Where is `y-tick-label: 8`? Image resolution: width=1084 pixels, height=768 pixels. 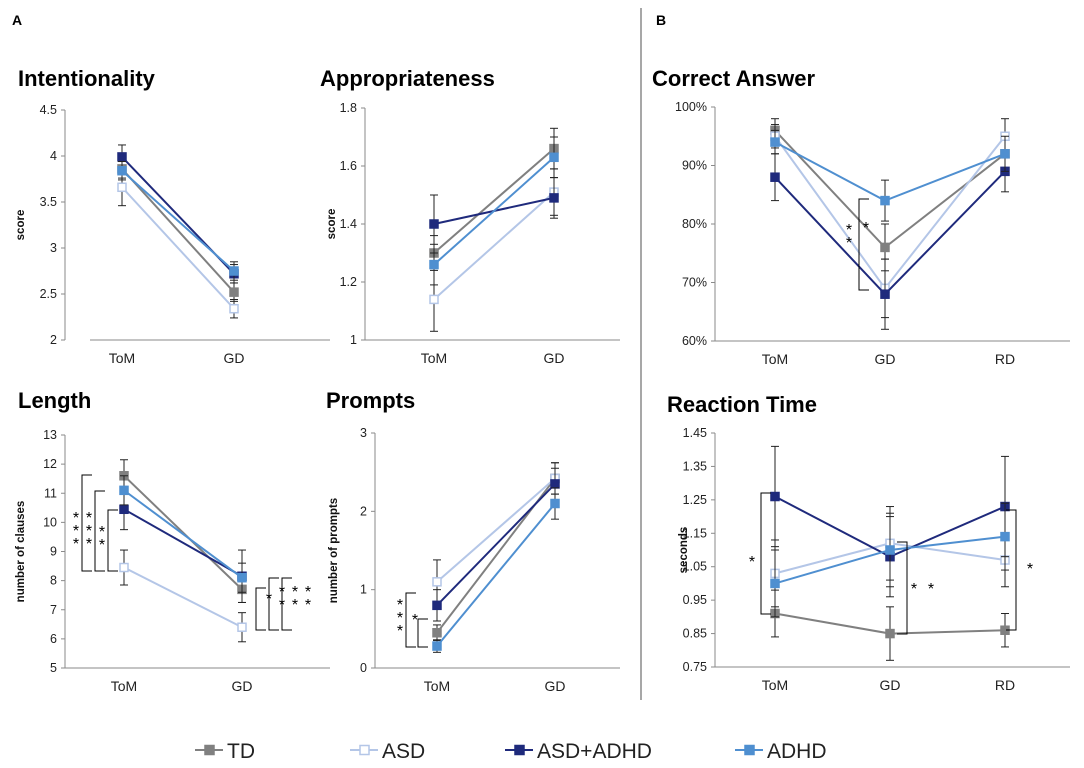 y-tick-label: 8 is located at coordinates (53, 581).